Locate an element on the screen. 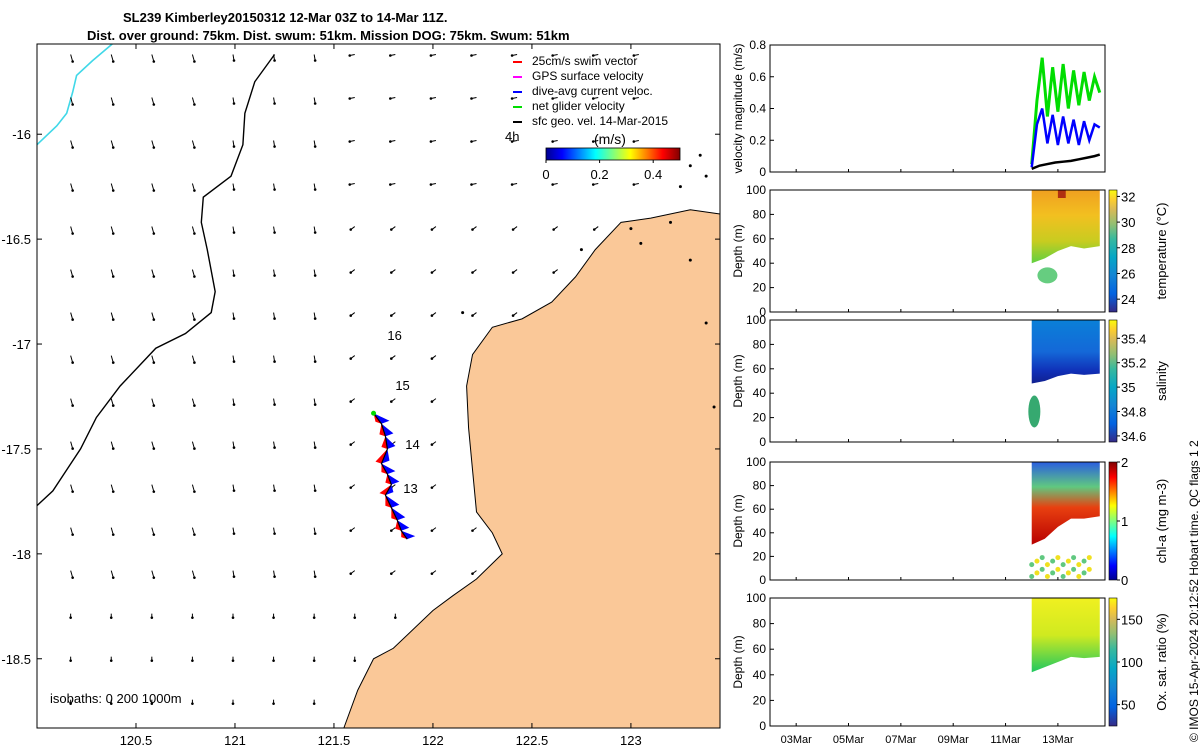 The image size is (1200, 750). colorbar-tick-label: 1 is located at coordinates (1124, 521).